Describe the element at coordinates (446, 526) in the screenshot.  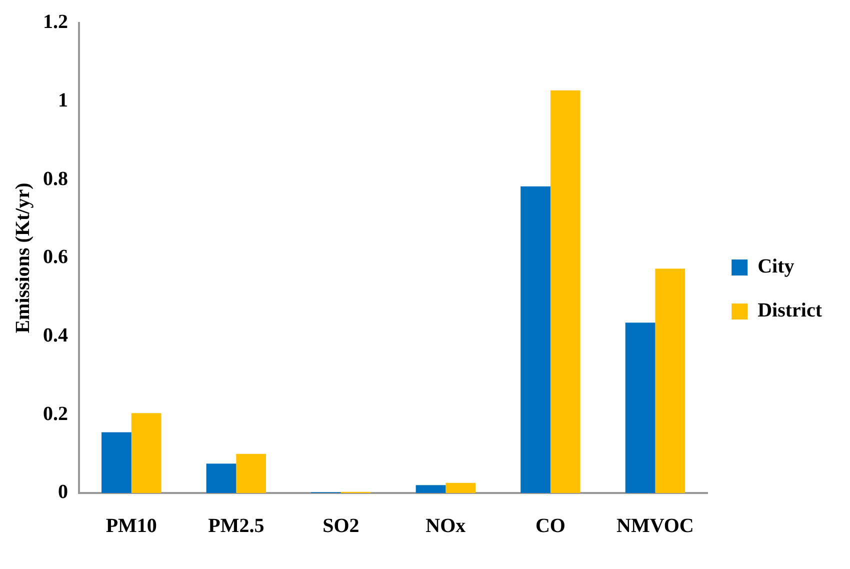
I see `x-tick-label: NOx` at that location.